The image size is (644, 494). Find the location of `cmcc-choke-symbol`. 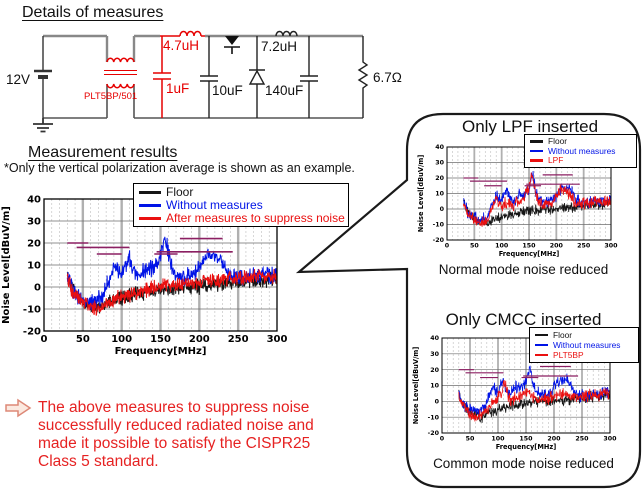

cmcc-choke-symbol is located at coordinates (120, 73).